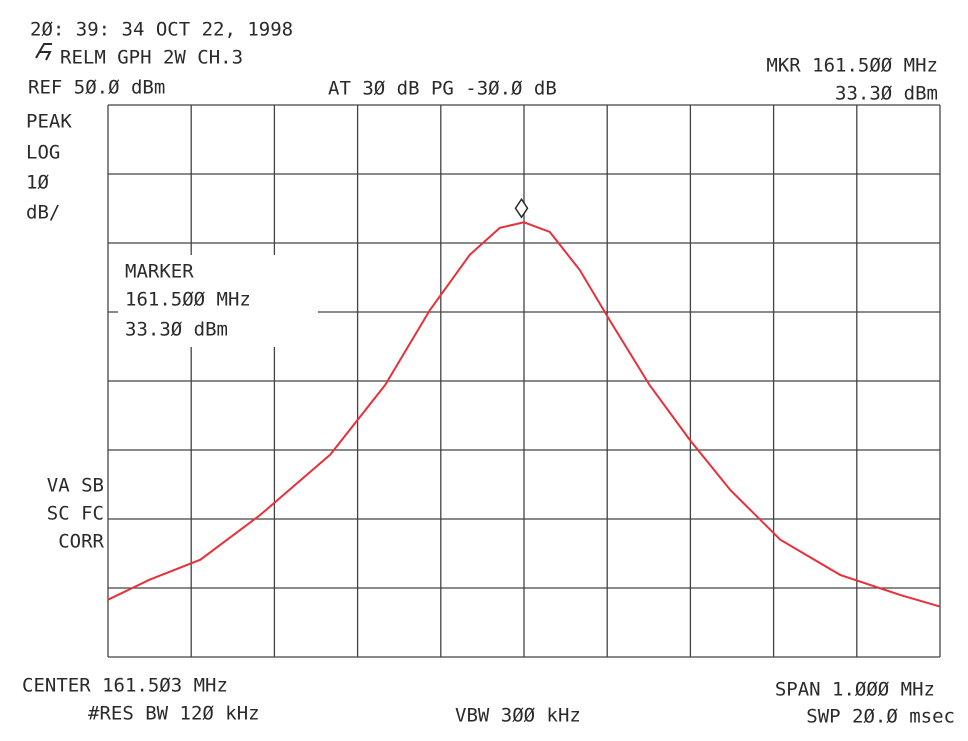 The height and width of the screenshot is (741, 968). What do you see at coordinates (442, 89) in the screenshot?
I see `attenuation: AT 3Ø dB PG -3Ø.Ø dB` at bounding box center [442, 89].